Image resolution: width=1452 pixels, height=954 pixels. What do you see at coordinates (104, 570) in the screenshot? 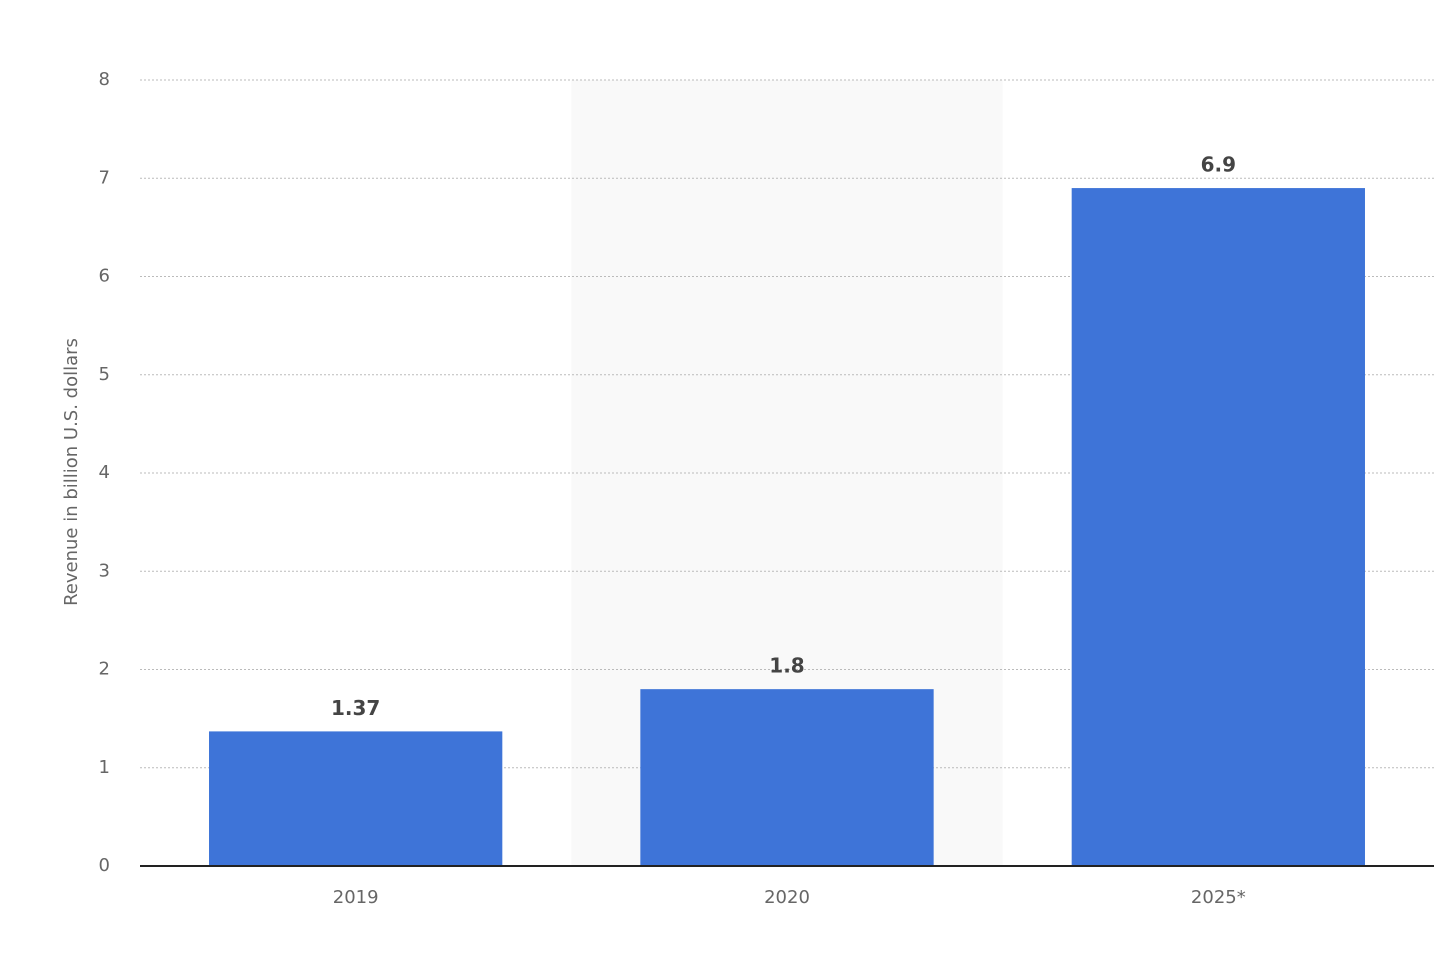
I see `y-tick-label: 3` at bounding box center [104, 570].